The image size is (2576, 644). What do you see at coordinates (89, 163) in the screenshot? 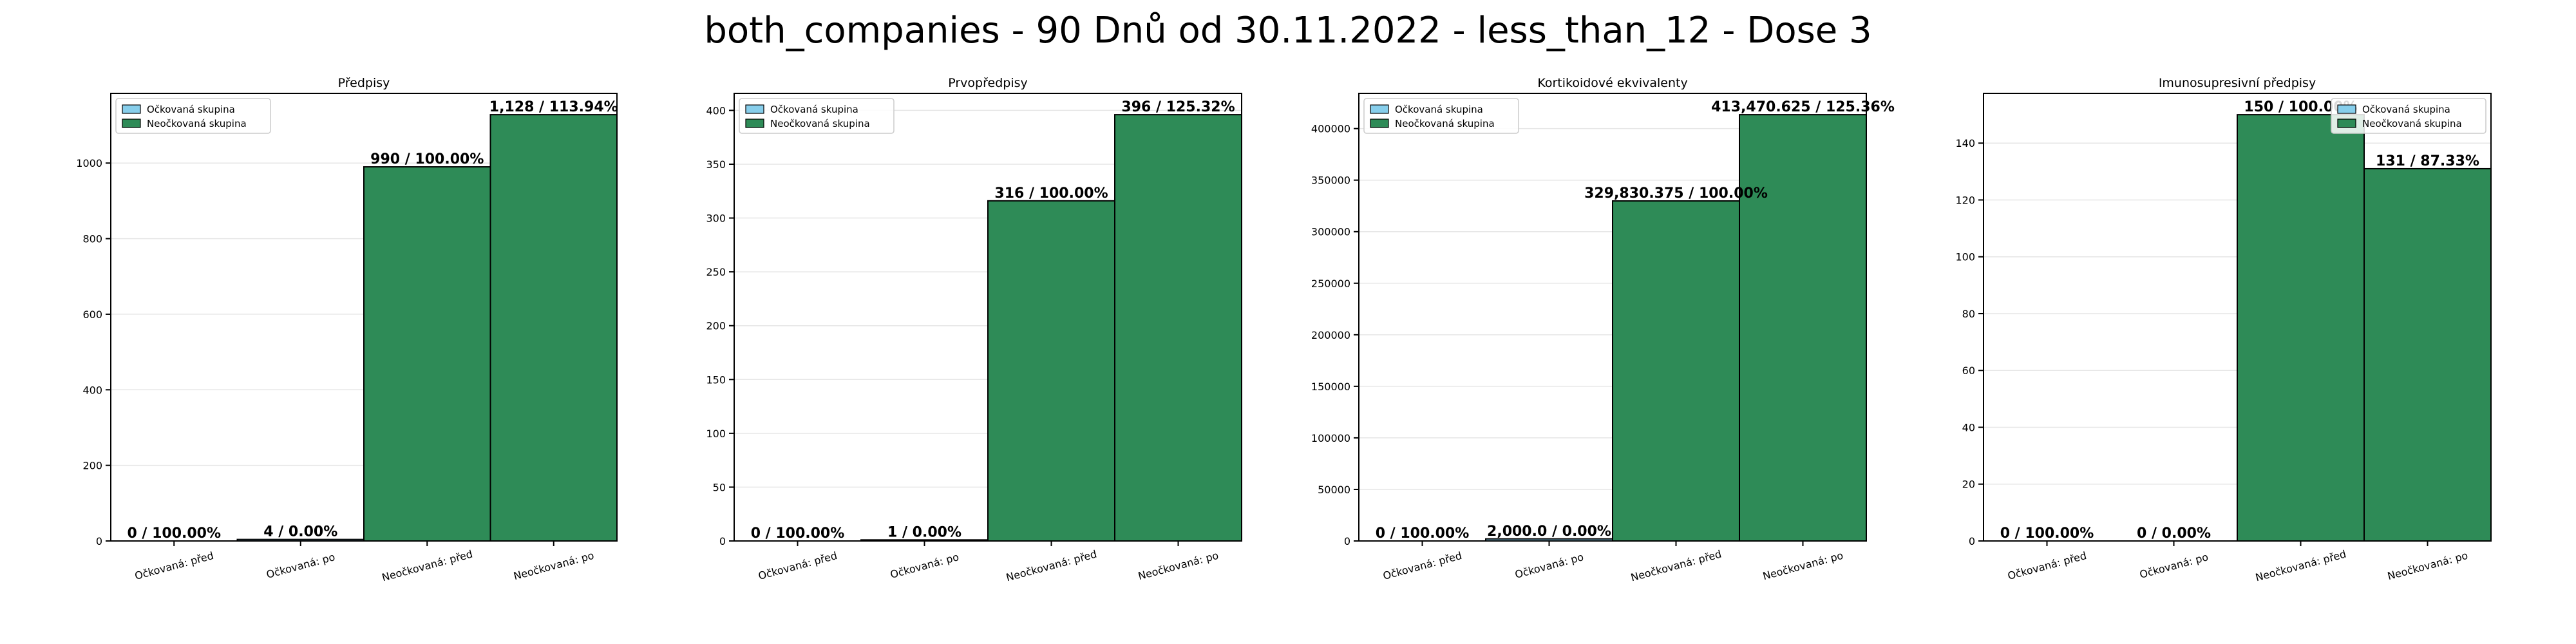
I see `y-tick-label: 1000` at bounding box center [89, 163].